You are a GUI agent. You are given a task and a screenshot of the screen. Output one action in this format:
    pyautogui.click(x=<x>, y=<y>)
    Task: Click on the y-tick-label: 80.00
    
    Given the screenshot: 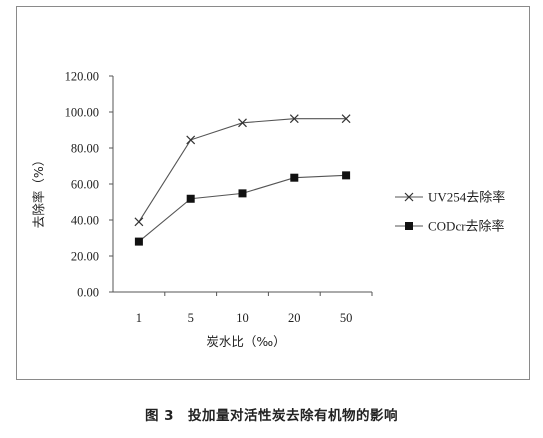 What is the action you would take?
    pyautogui.click(x=85, y=149)
    